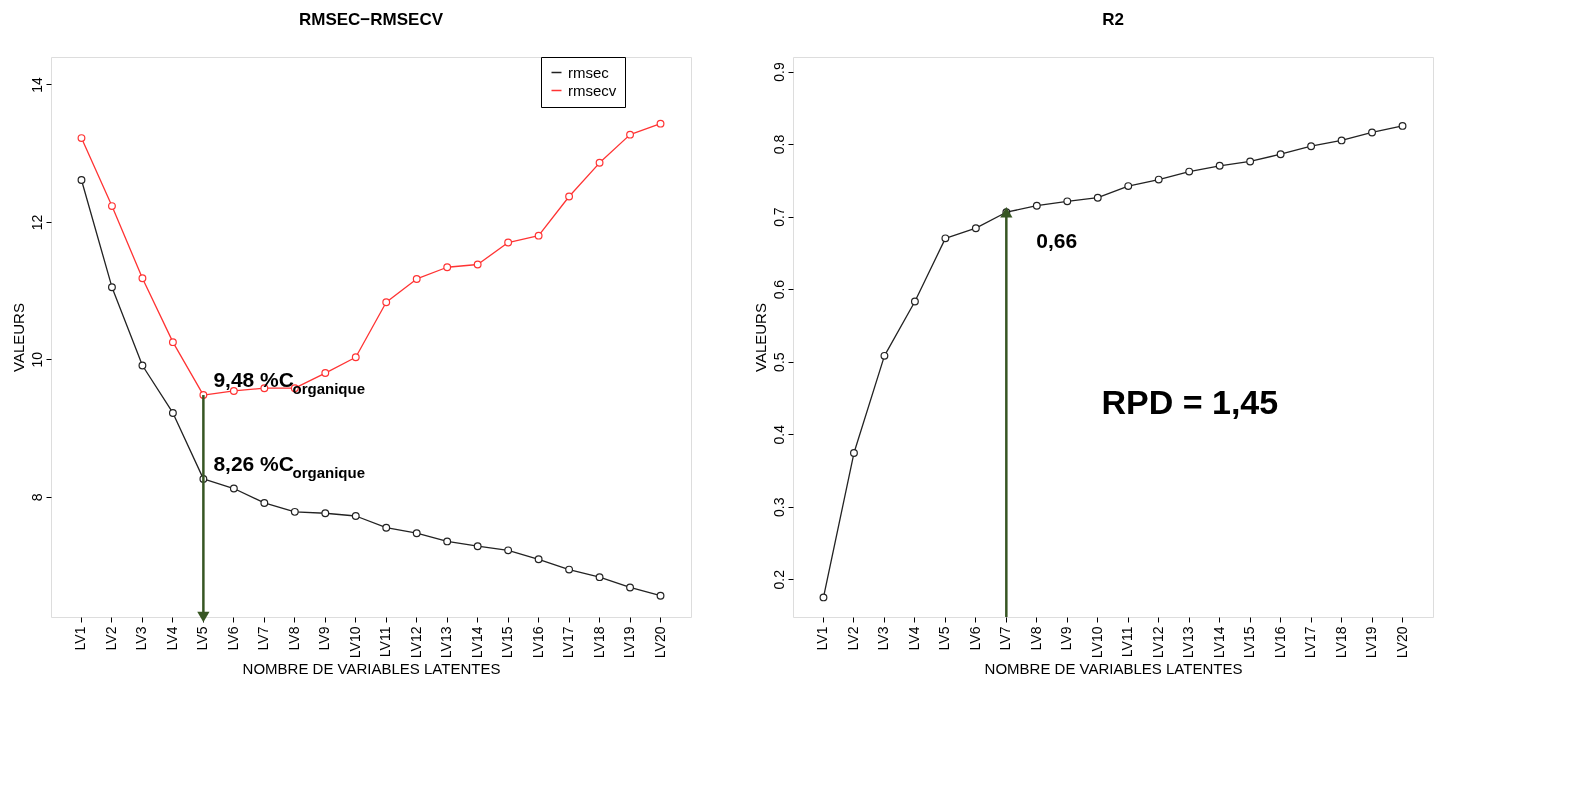 This screenshot has height=798, width=1595. What do you see at coordinates (778, 289) in the screenshot?
I see `y-tick-label: 0.6` at bounding box center [778, 289].